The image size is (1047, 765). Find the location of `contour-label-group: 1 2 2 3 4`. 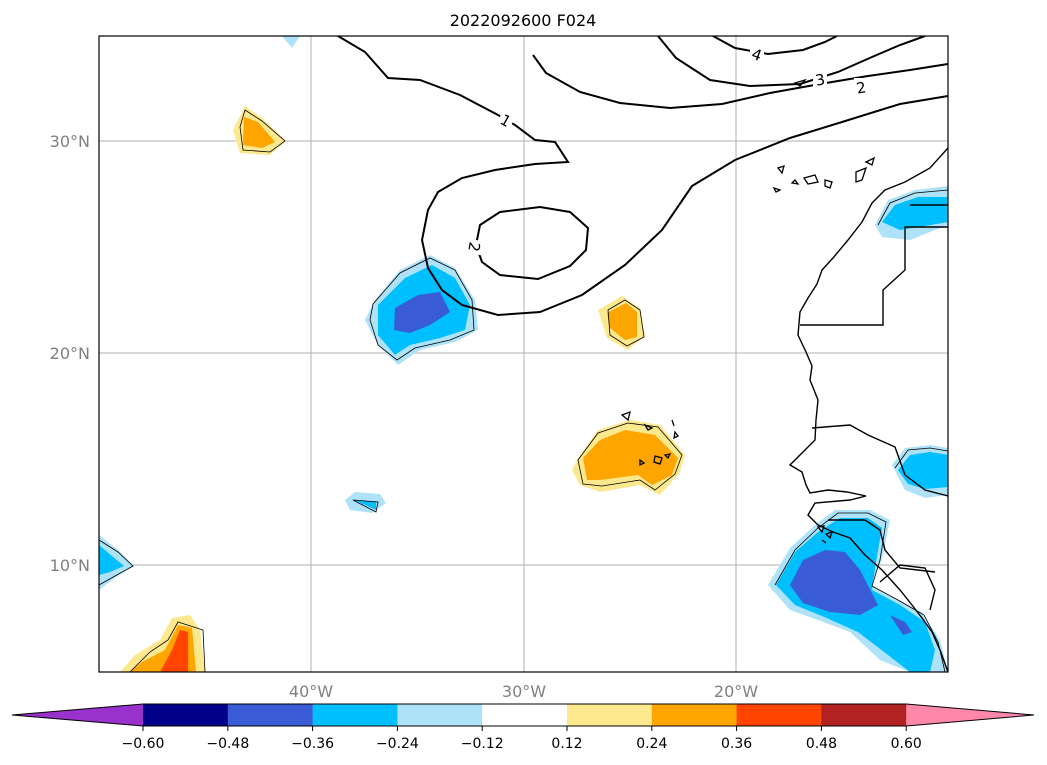

contour-label-group: 1 2 2 3 4 is located at coordinates (666, 150).